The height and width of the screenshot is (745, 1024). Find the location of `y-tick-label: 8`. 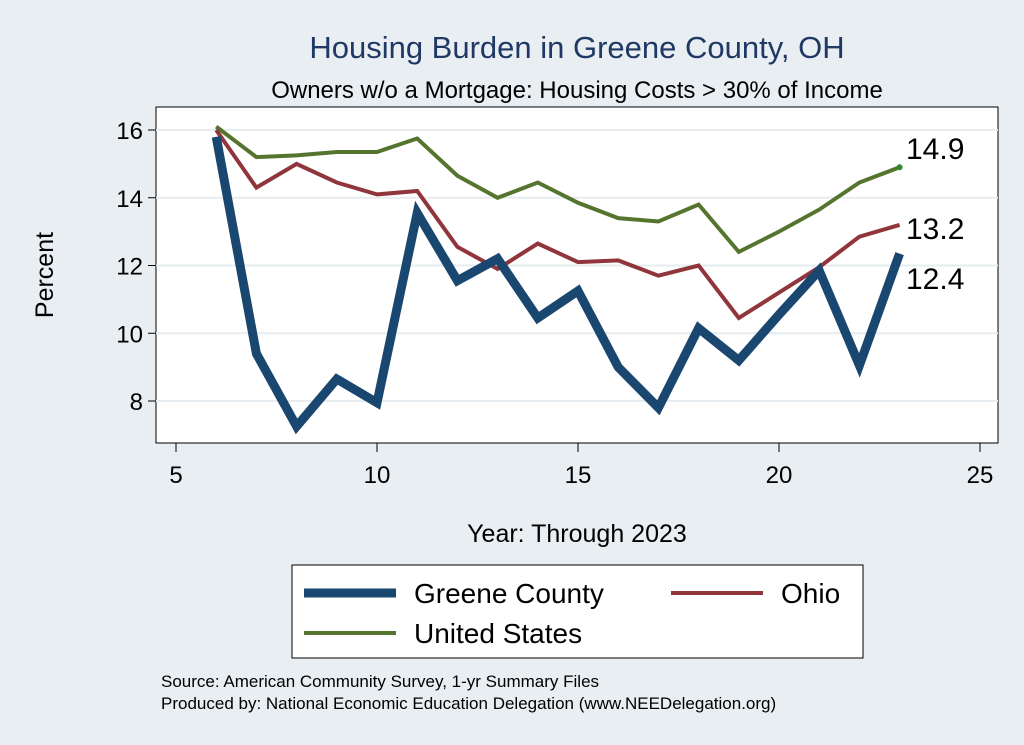

y-tick-label: 8 is located at coordinates (136, 402).